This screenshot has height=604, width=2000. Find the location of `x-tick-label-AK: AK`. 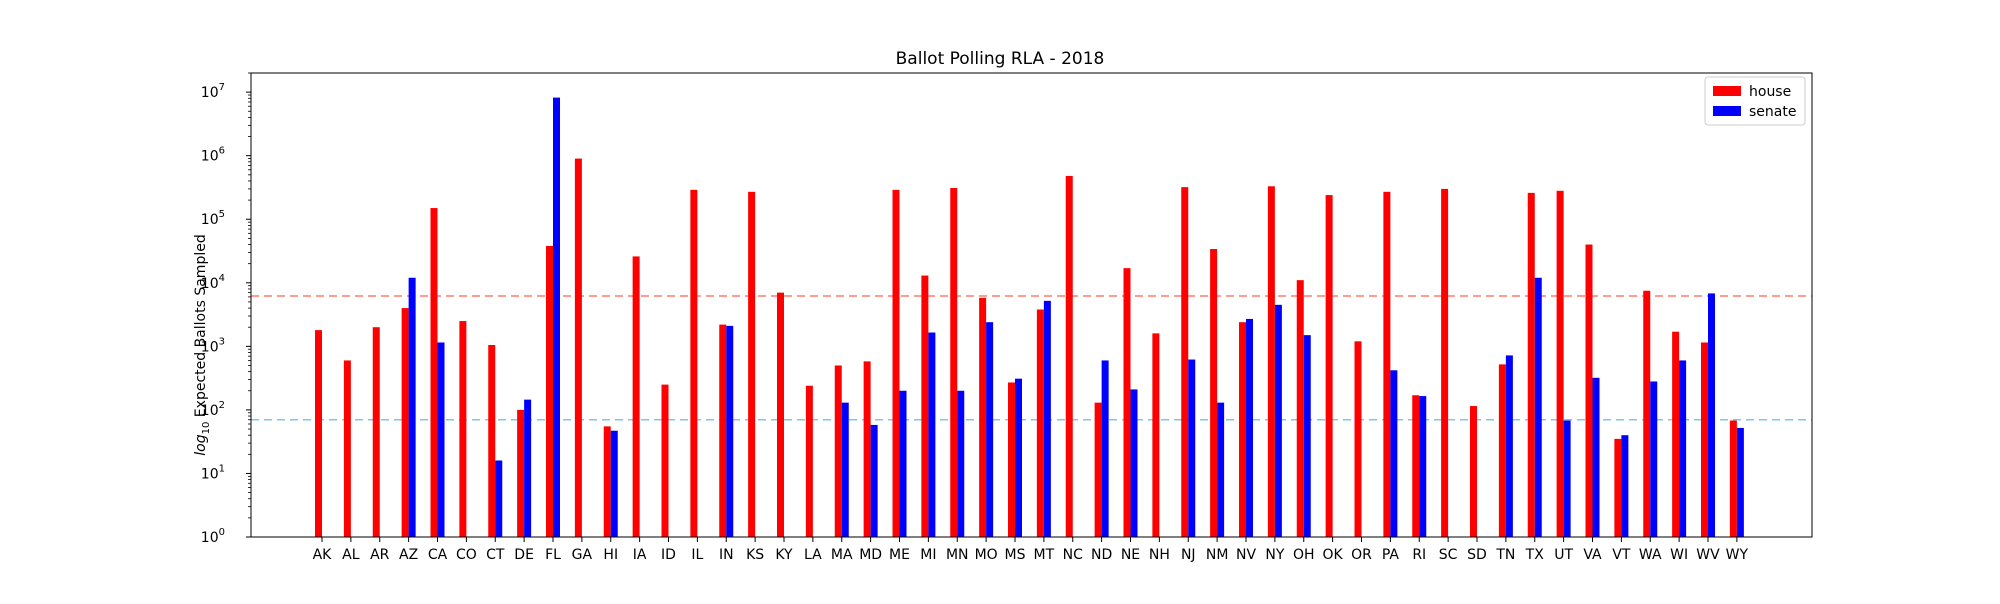

x-tick-label-AK: AK is located at coordinates (323, 555).